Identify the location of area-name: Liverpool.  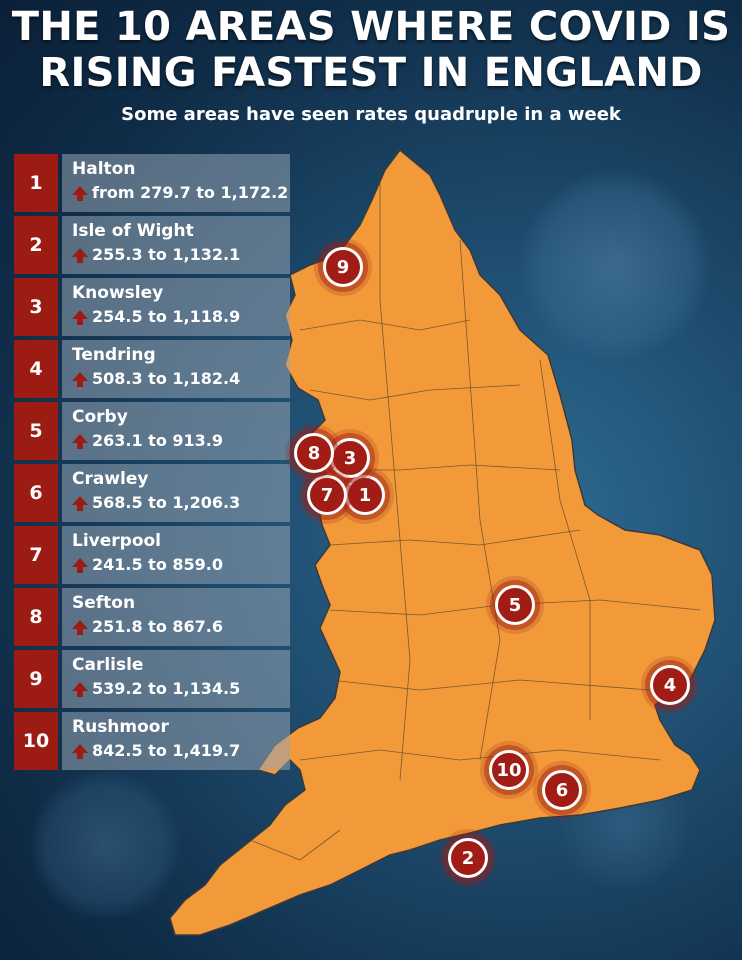
(117, 541).